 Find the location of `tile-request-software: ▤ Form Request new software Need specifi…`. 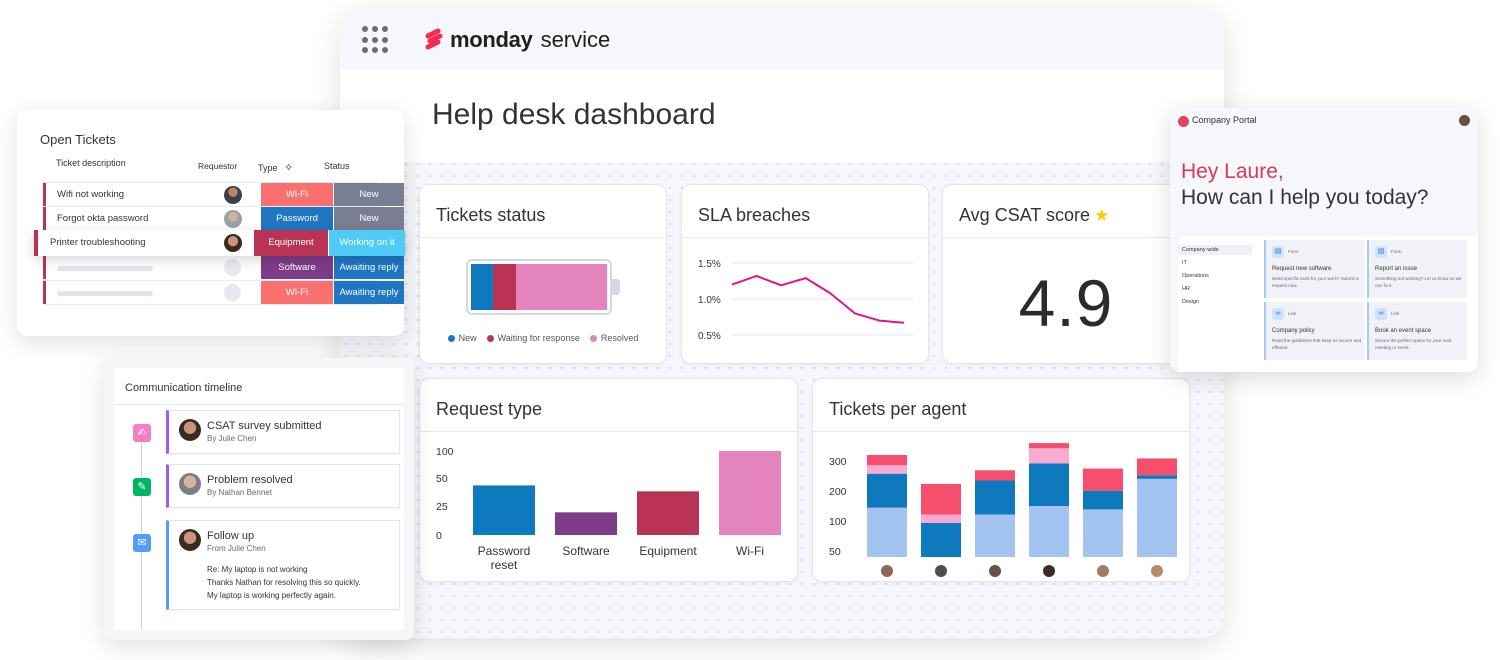

tile-request-software: ▤ Form Request new software Need specifi… is located at coordinates (1314, 269).